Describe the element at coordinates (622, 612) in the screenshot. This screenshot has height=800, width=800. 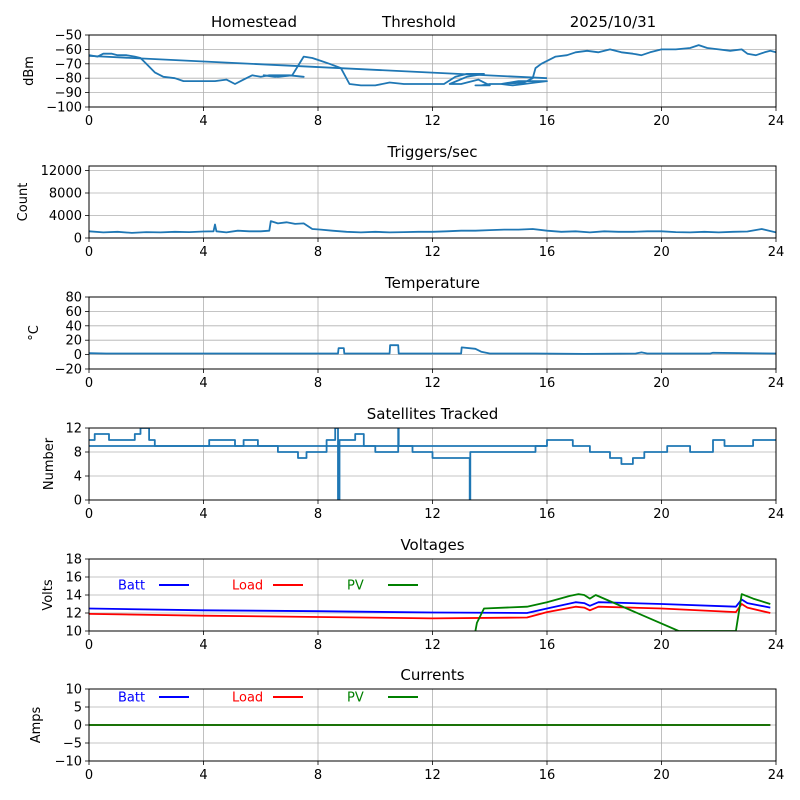
I see `series-line-pv` at that location.